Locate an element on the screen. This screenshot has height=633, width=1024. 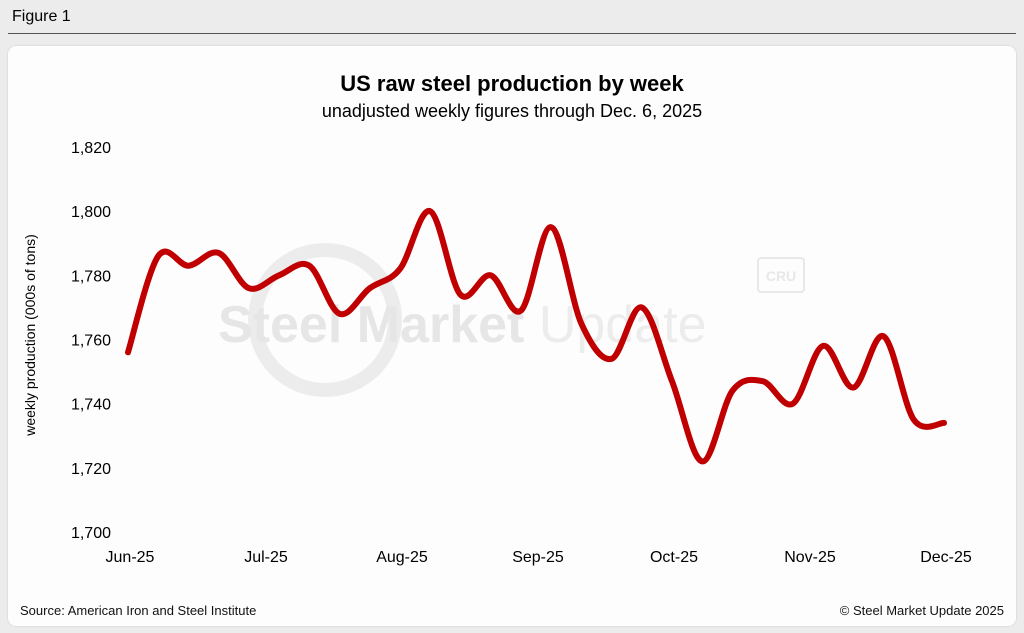
y-tick-label: 1,760 is located at coordinates (91, 341).